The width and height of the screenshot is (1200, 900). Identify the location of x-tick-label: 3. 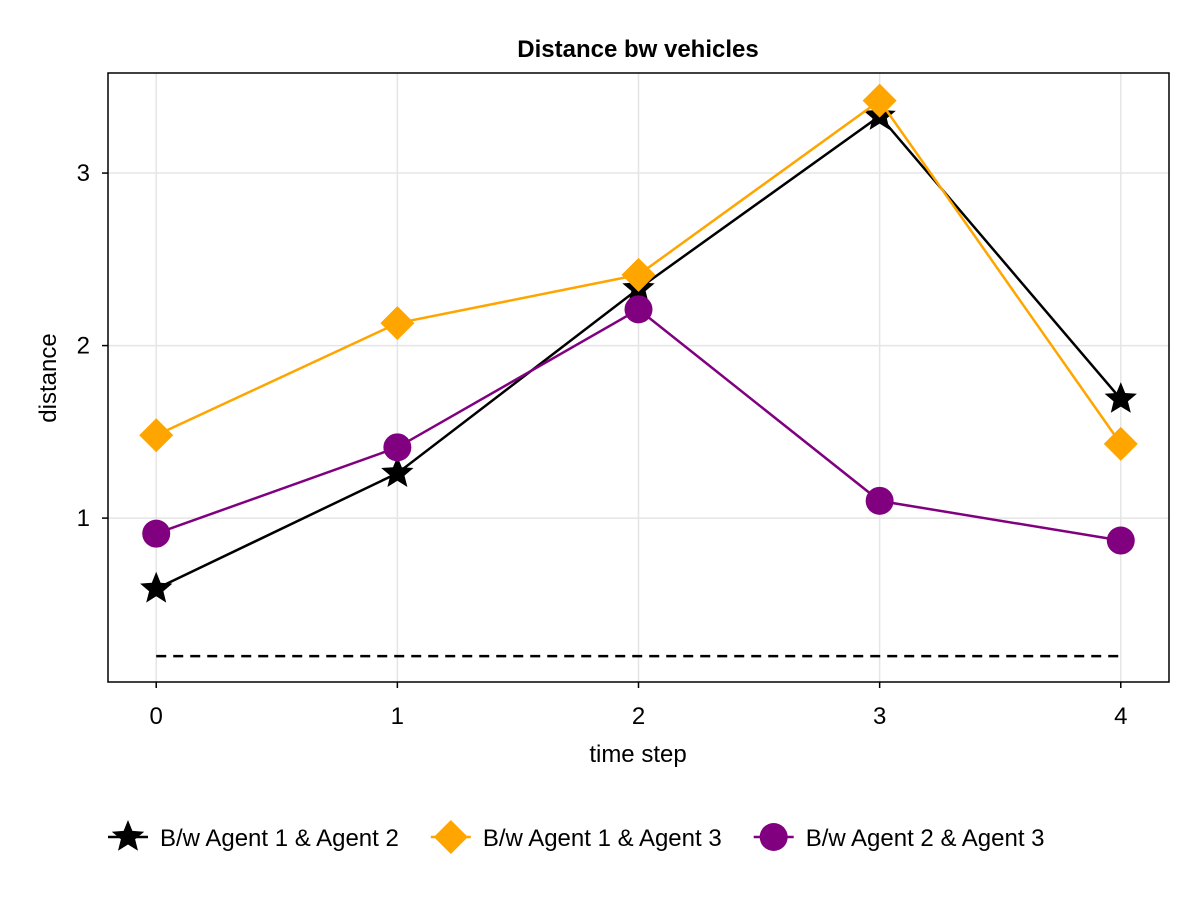
(879, 716).